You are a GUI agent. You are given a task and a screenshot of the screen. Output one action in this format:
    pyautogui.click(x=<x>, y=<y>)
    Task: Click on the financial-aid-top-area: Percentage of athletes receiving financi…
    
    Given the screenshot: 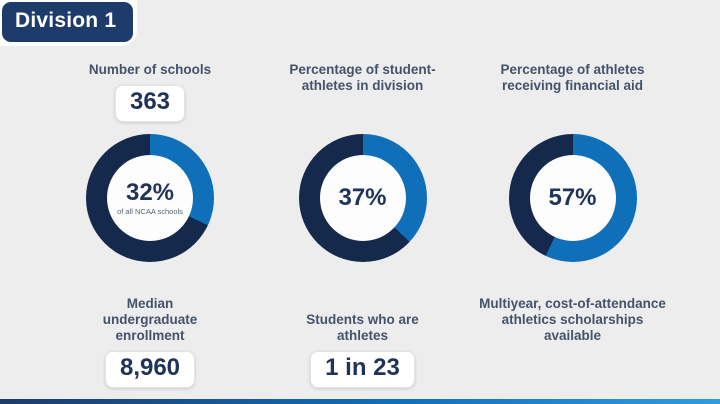 What is the action you would take?
    pyautogui.click(x=572, y=92)
    